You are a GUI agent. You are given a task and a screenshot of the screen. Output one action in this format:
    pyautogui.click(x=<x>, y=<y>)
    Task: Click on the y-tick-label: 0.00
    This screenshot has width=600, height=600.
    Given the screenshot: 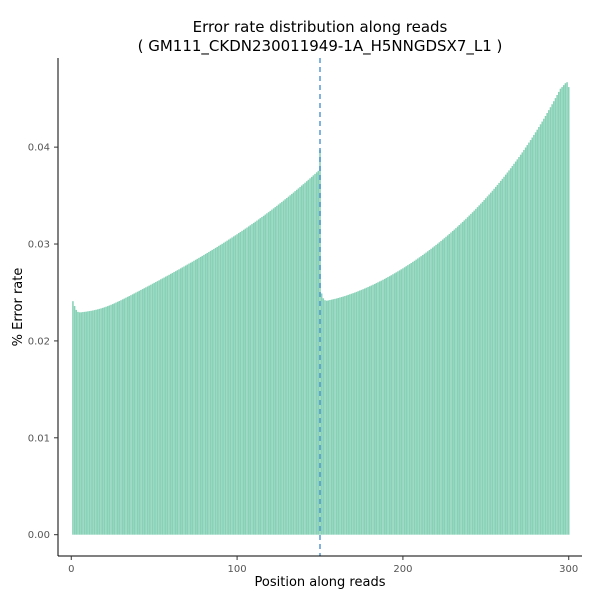 What is the action you would take?
    pyautogui.click(x=39, y=535)
    